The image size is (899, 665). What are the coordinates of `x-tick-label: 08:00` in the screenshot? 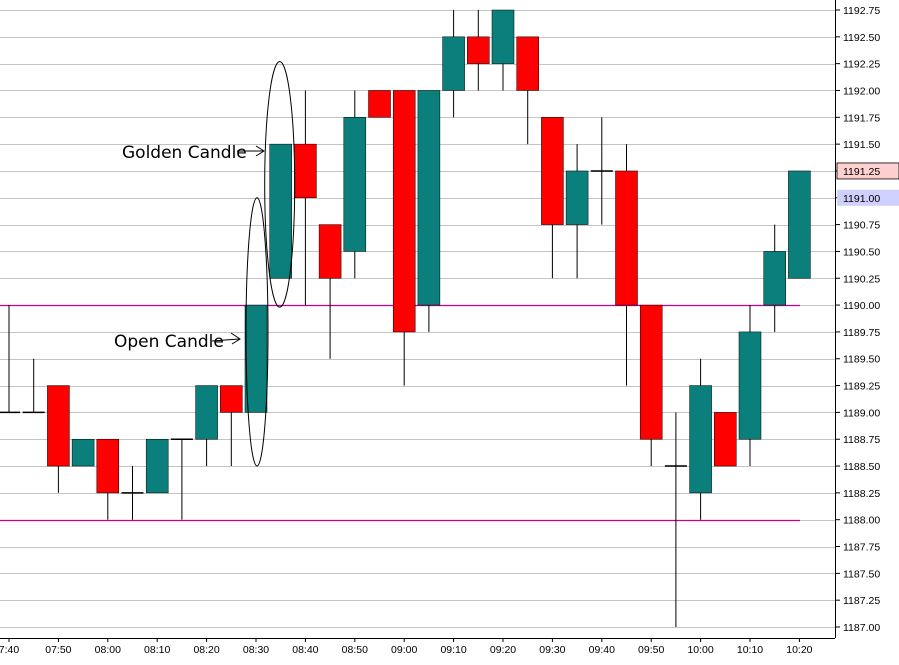 It's located at (108, 650).